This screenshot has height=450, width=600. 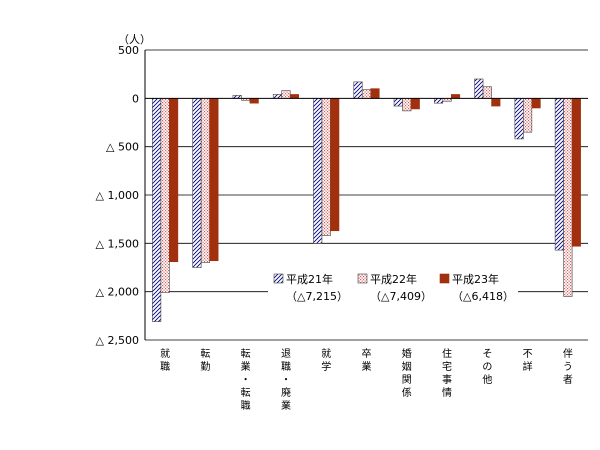 I want to click on category-label: 廃, so click(x=286, y=392).